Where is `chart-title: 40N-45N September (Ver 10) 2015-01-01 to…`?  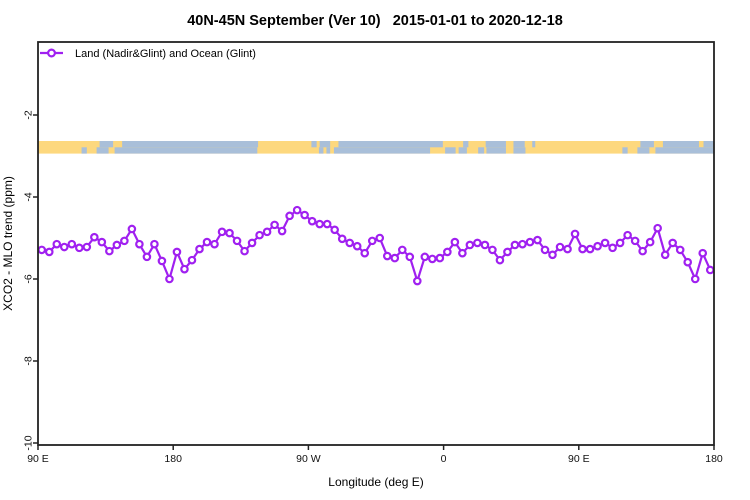 chart-title: 40N-45N September (Ver 10) 2015-01-01 to… is located at coordinates (375, 21).